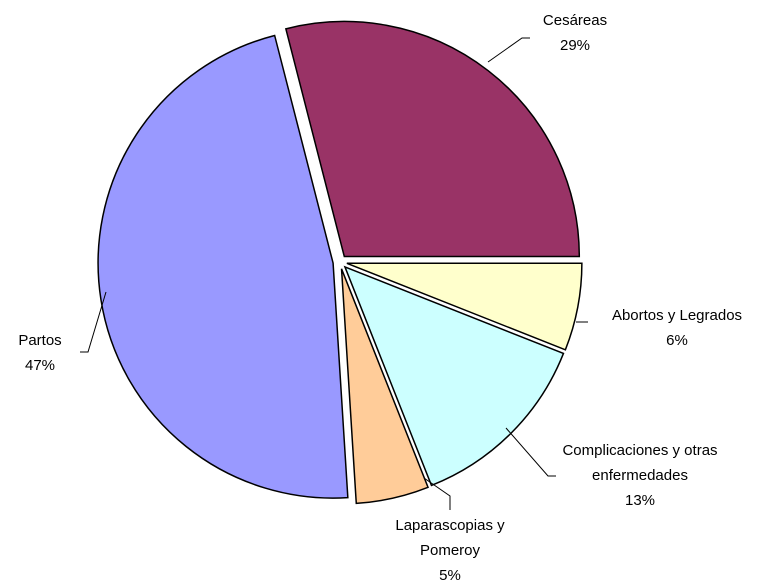  I want to click on value-label: 5%, so click(450, 575).